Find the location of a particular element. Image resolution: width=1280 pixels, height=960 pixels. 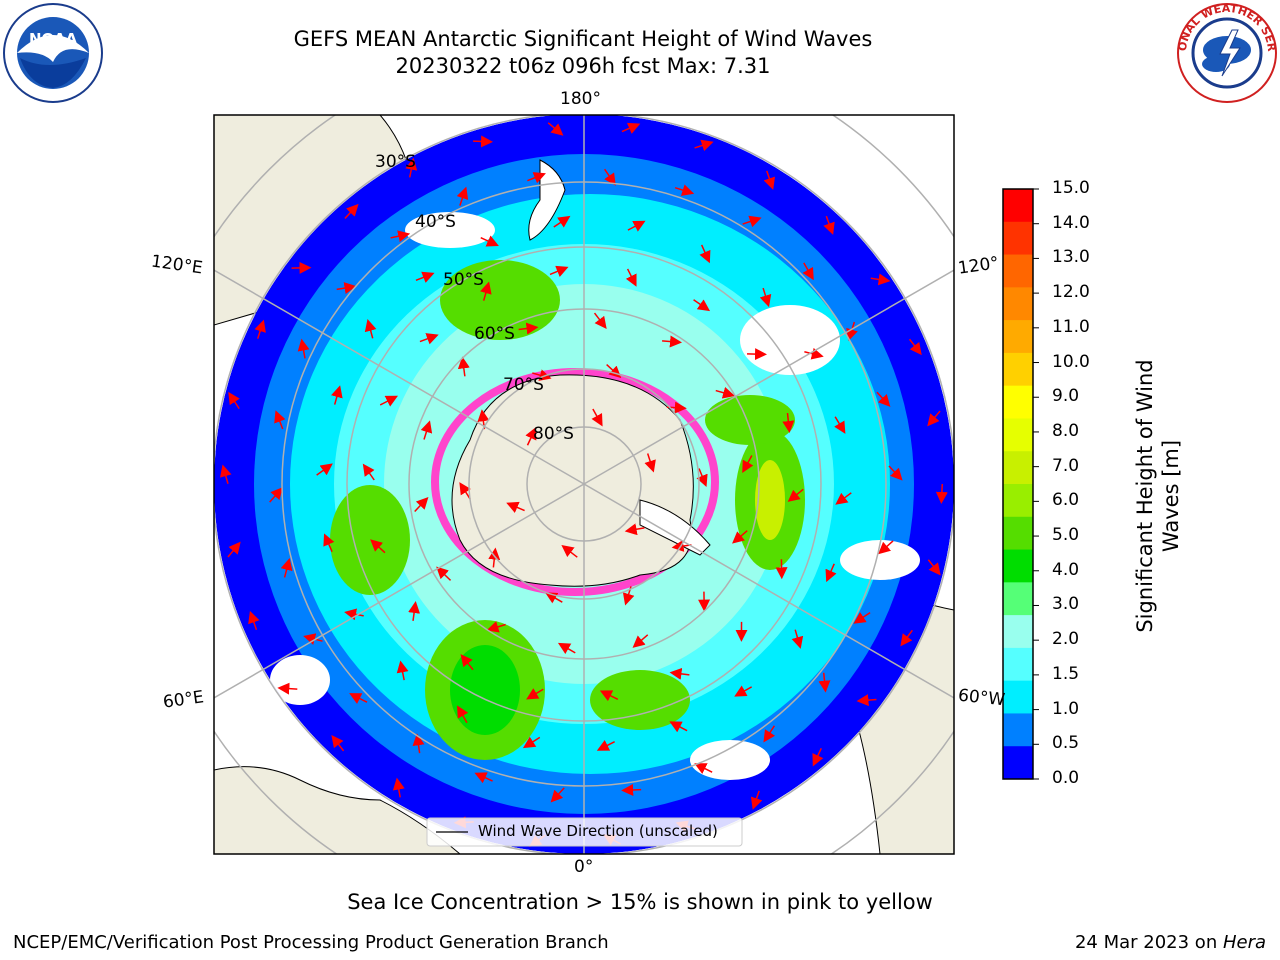

lat-label-70: 70°S is located at coordinates (523, 385).